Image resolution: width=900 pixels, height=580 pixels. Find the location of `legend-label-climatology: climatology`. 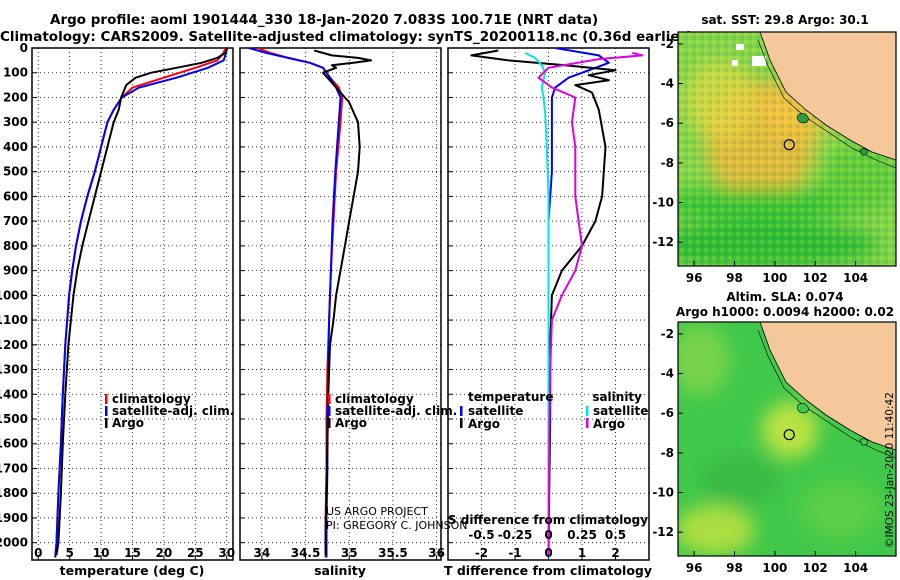

legend-label-climatology: climatology is located at coordinates (151, 399).